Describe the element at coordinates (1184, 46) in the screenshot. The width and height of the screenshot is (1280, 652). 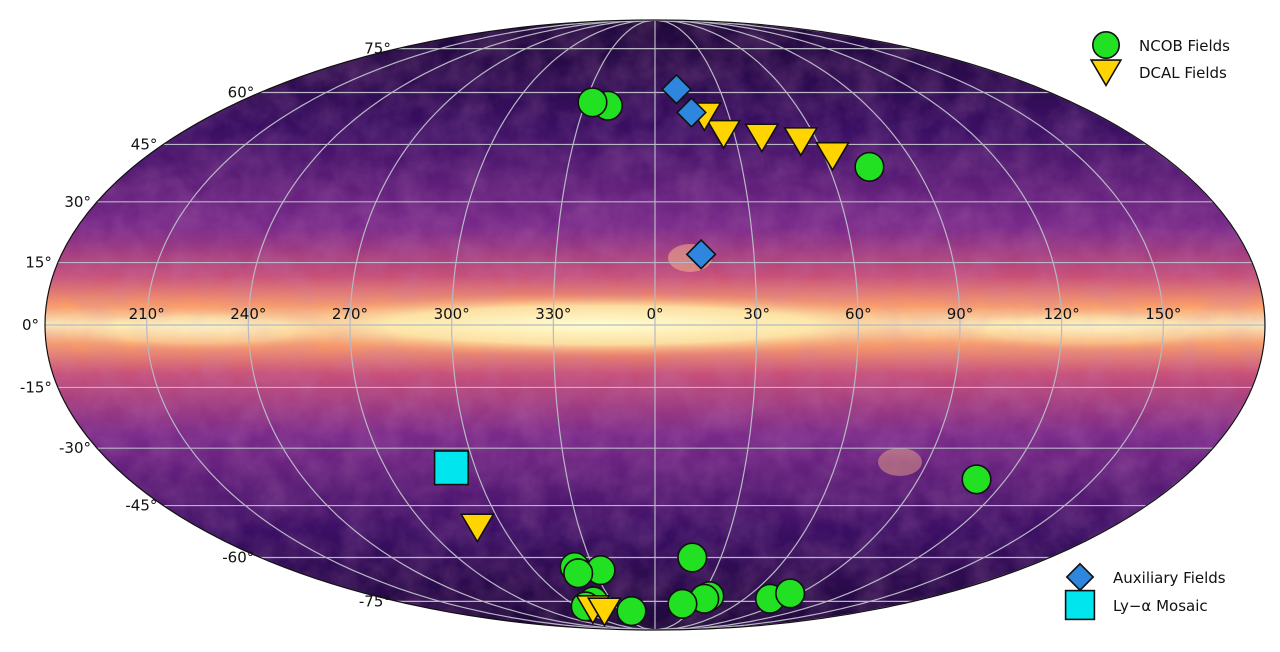
I see `legend-ncob-label: NCOB Fields` at that location.